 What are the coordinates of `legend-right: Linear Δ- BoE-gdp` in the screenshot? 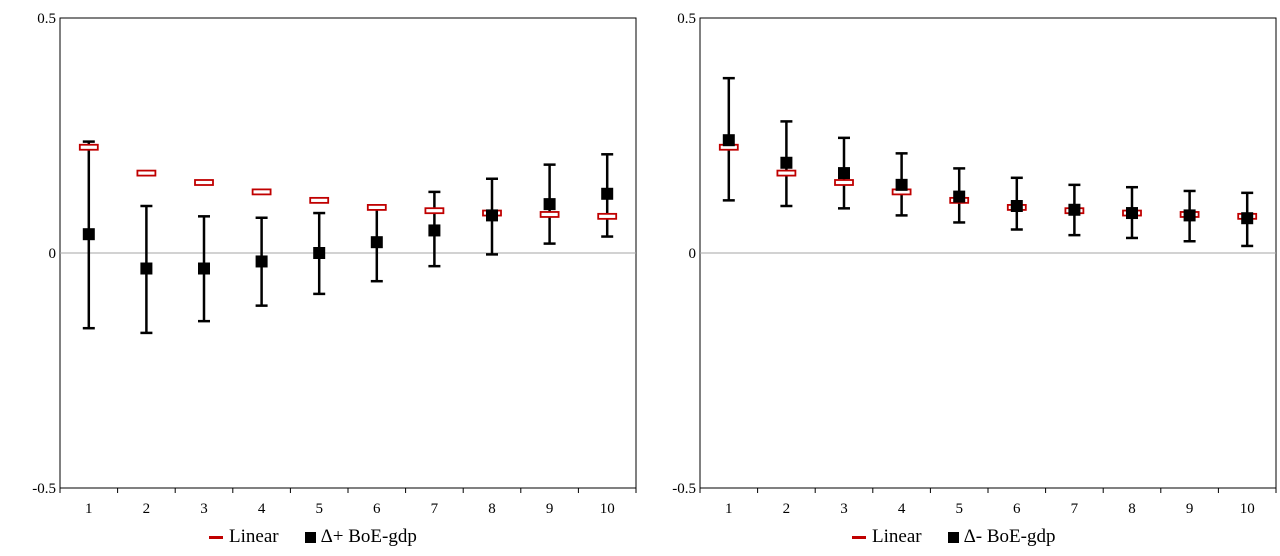 It's located at (953, 537).